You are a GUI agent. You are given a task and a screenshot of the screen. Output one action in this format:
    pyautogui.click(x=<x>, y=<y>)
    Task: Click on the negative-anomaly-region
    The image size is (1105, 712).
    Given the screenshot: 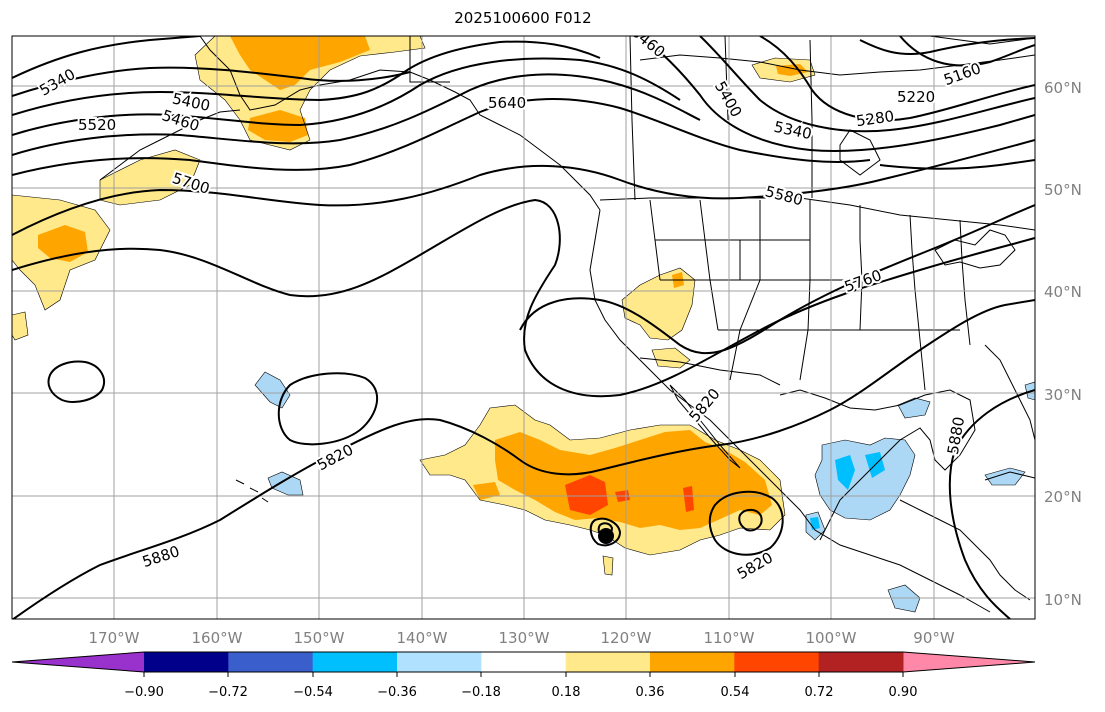 What is the action you would take?
    pyautogui.click(x=845, y=472)
    